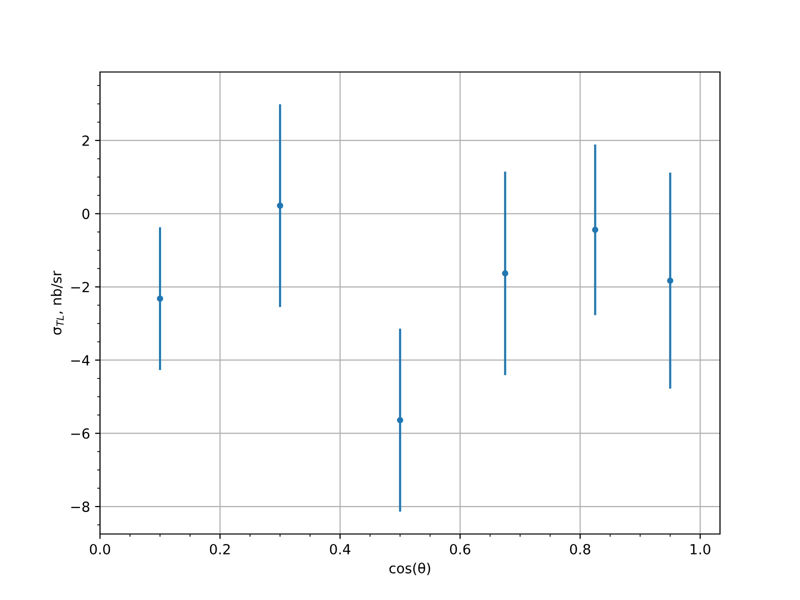 The image size is (800, 600). Describe the element at coordinates (80, 287) in the screenshot. I see `y-tick-label: −2` at that location.